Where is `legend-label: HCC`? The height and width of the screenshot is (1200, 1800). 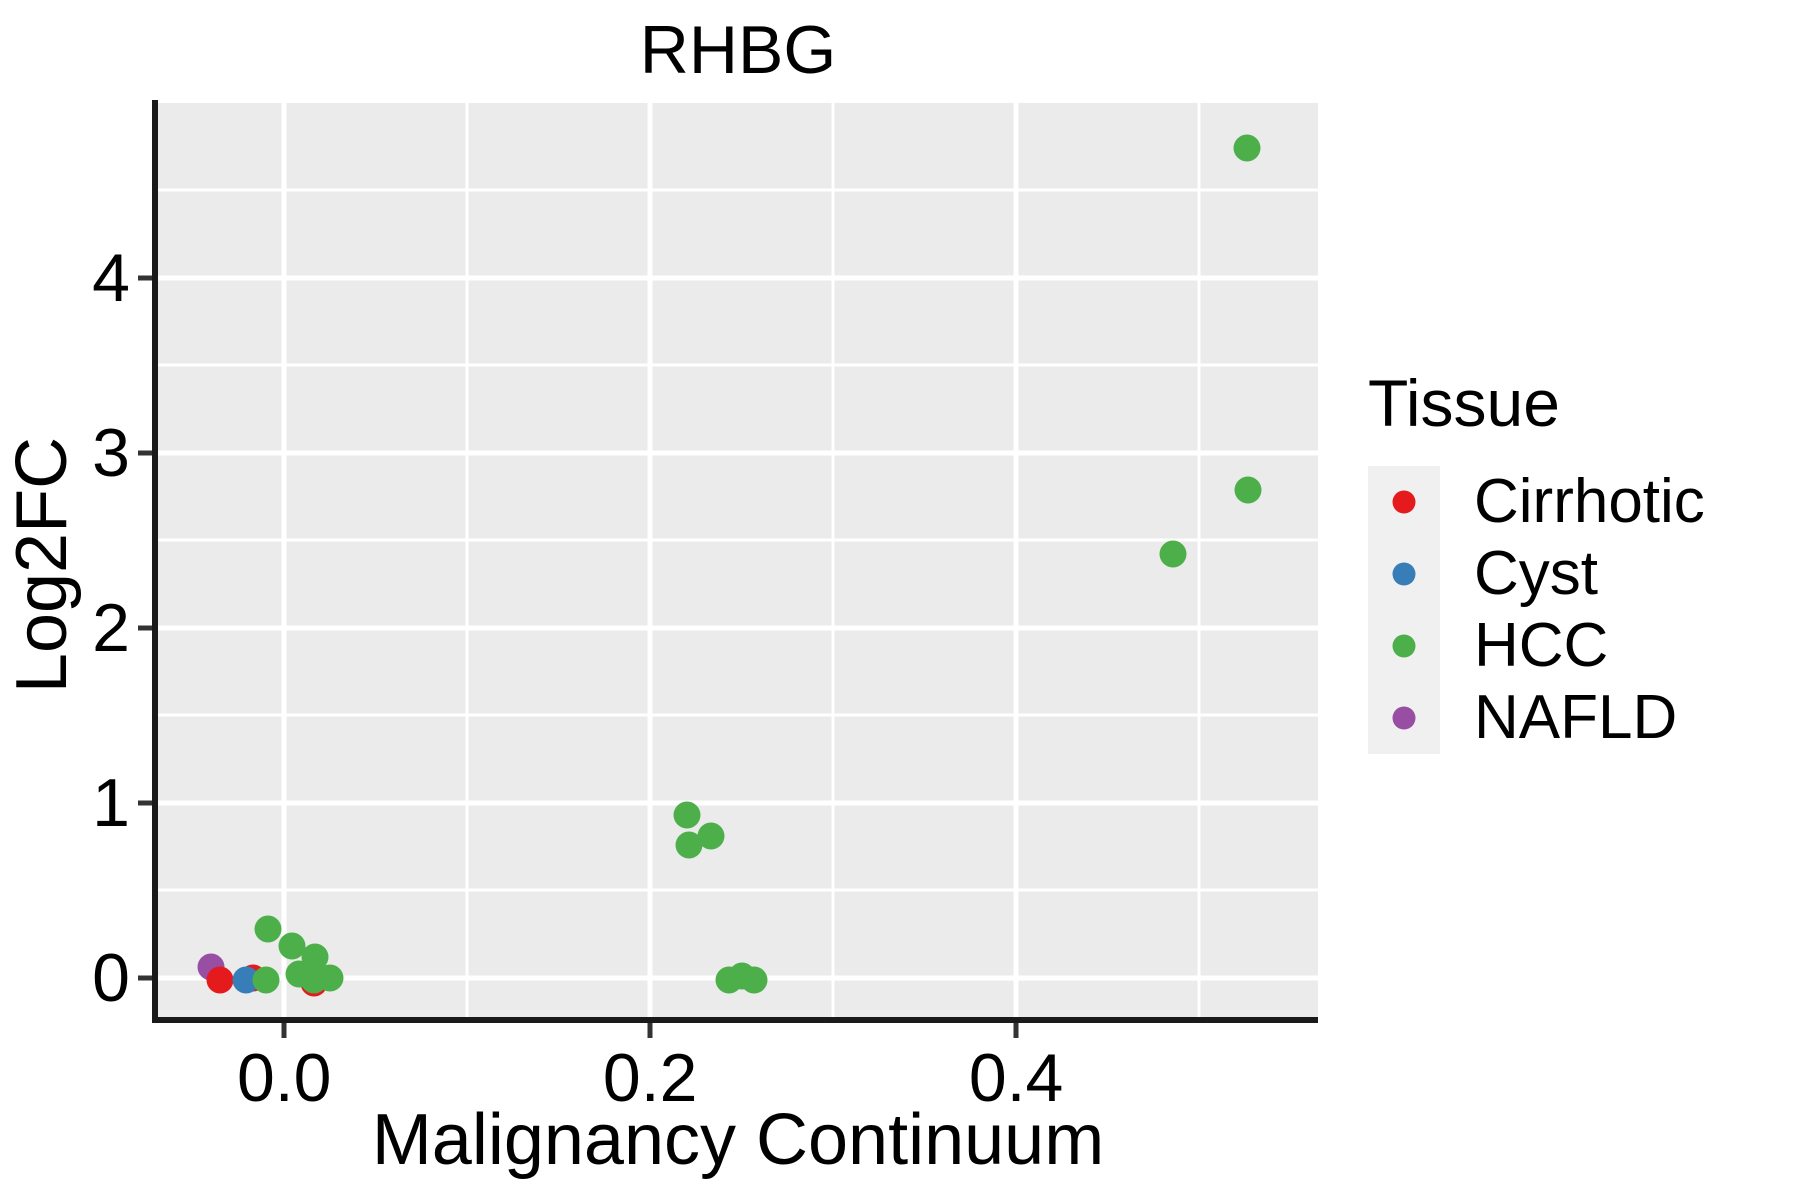 legend-label: HCC is located at coordinates (1541, 645).